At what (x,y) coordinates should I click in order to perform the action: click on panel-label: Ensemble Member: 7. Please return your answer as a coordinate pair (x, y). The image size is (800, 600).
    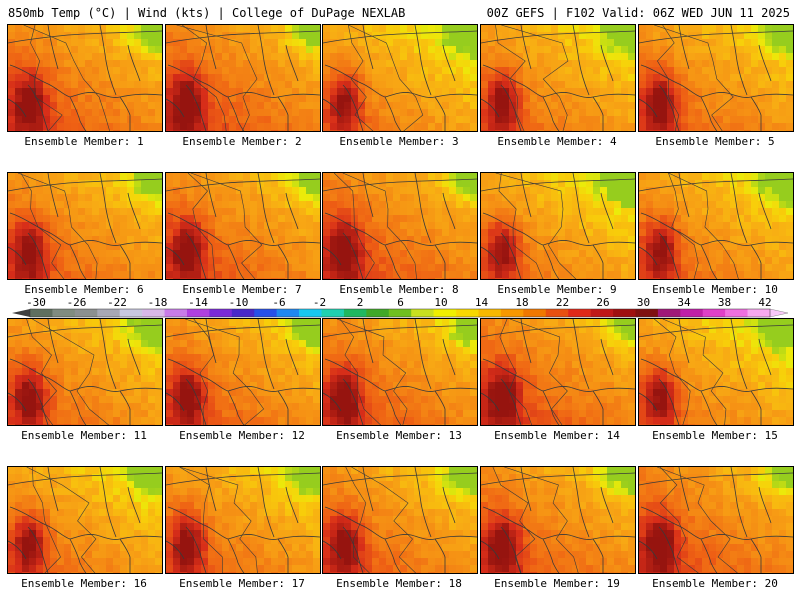
    Looking at the image, I should click on (242, 289).